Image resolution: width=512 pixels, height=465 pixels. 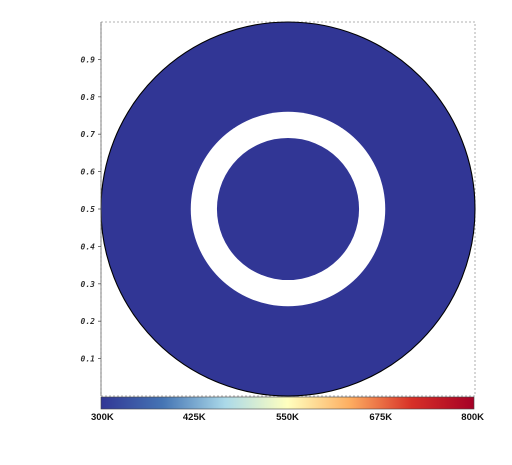 What do you see at coordinates (88, 209) in the screenshot?
I see `y-tick-label: 0.5` at bounding box center [88, 209].